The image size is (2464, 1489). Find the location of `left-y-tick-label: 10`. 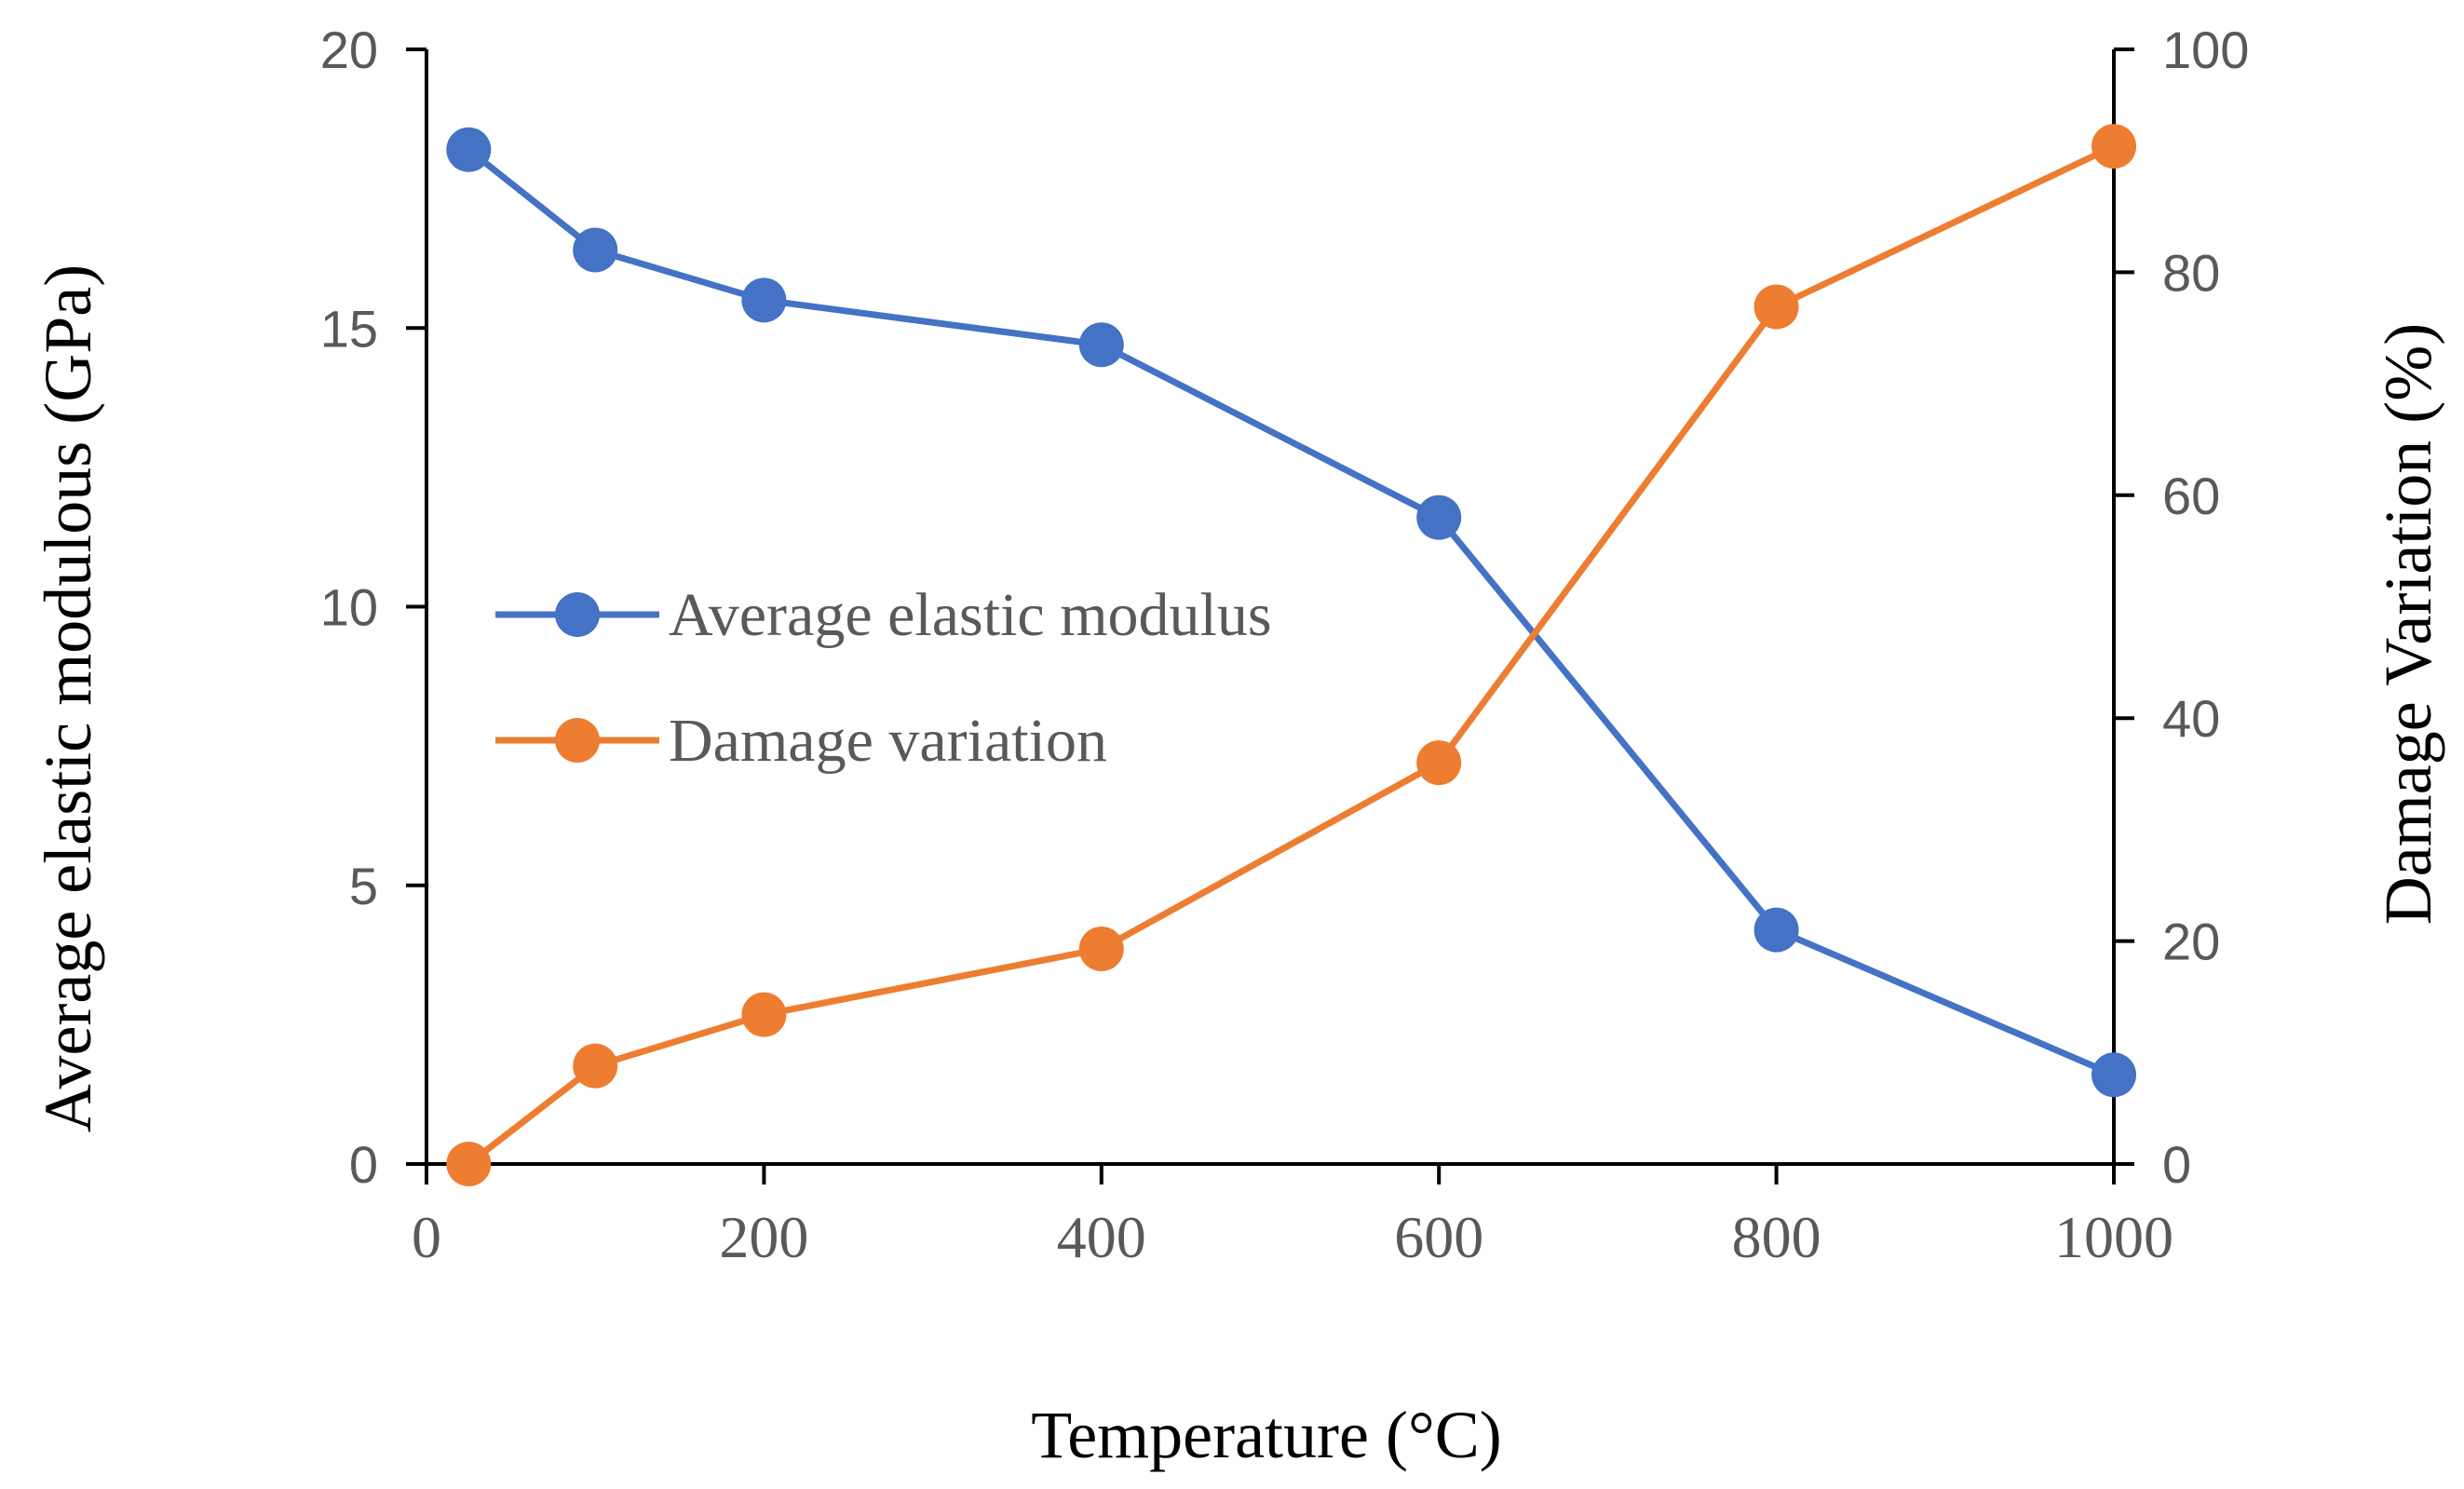

left-y-tick-label: 10 is located at coordinates (349, 607).